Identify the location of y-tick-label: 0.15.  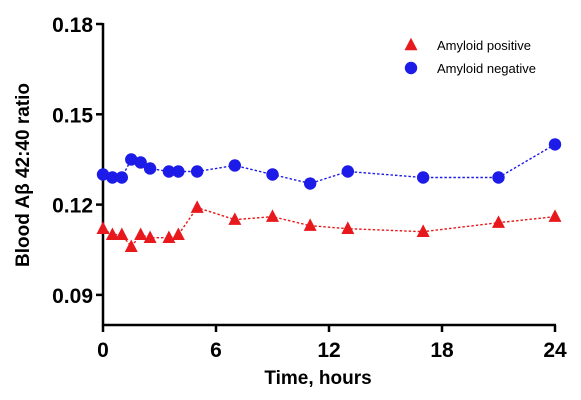
(72, 115).